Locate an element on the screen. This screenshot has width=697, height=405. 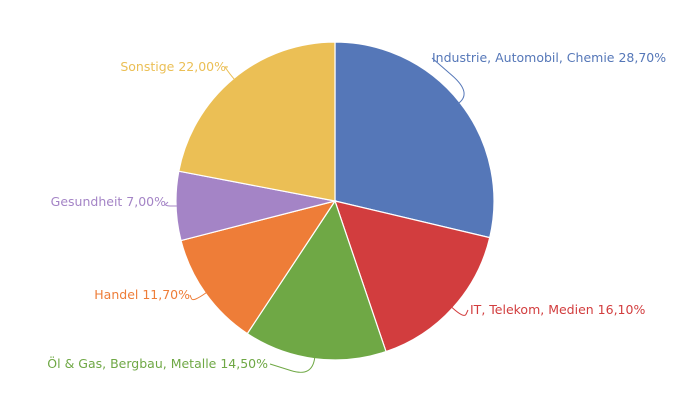
slice-label-1: Industrie, Automobil, Chemie 28,70% is located at coordinates (549, 57).